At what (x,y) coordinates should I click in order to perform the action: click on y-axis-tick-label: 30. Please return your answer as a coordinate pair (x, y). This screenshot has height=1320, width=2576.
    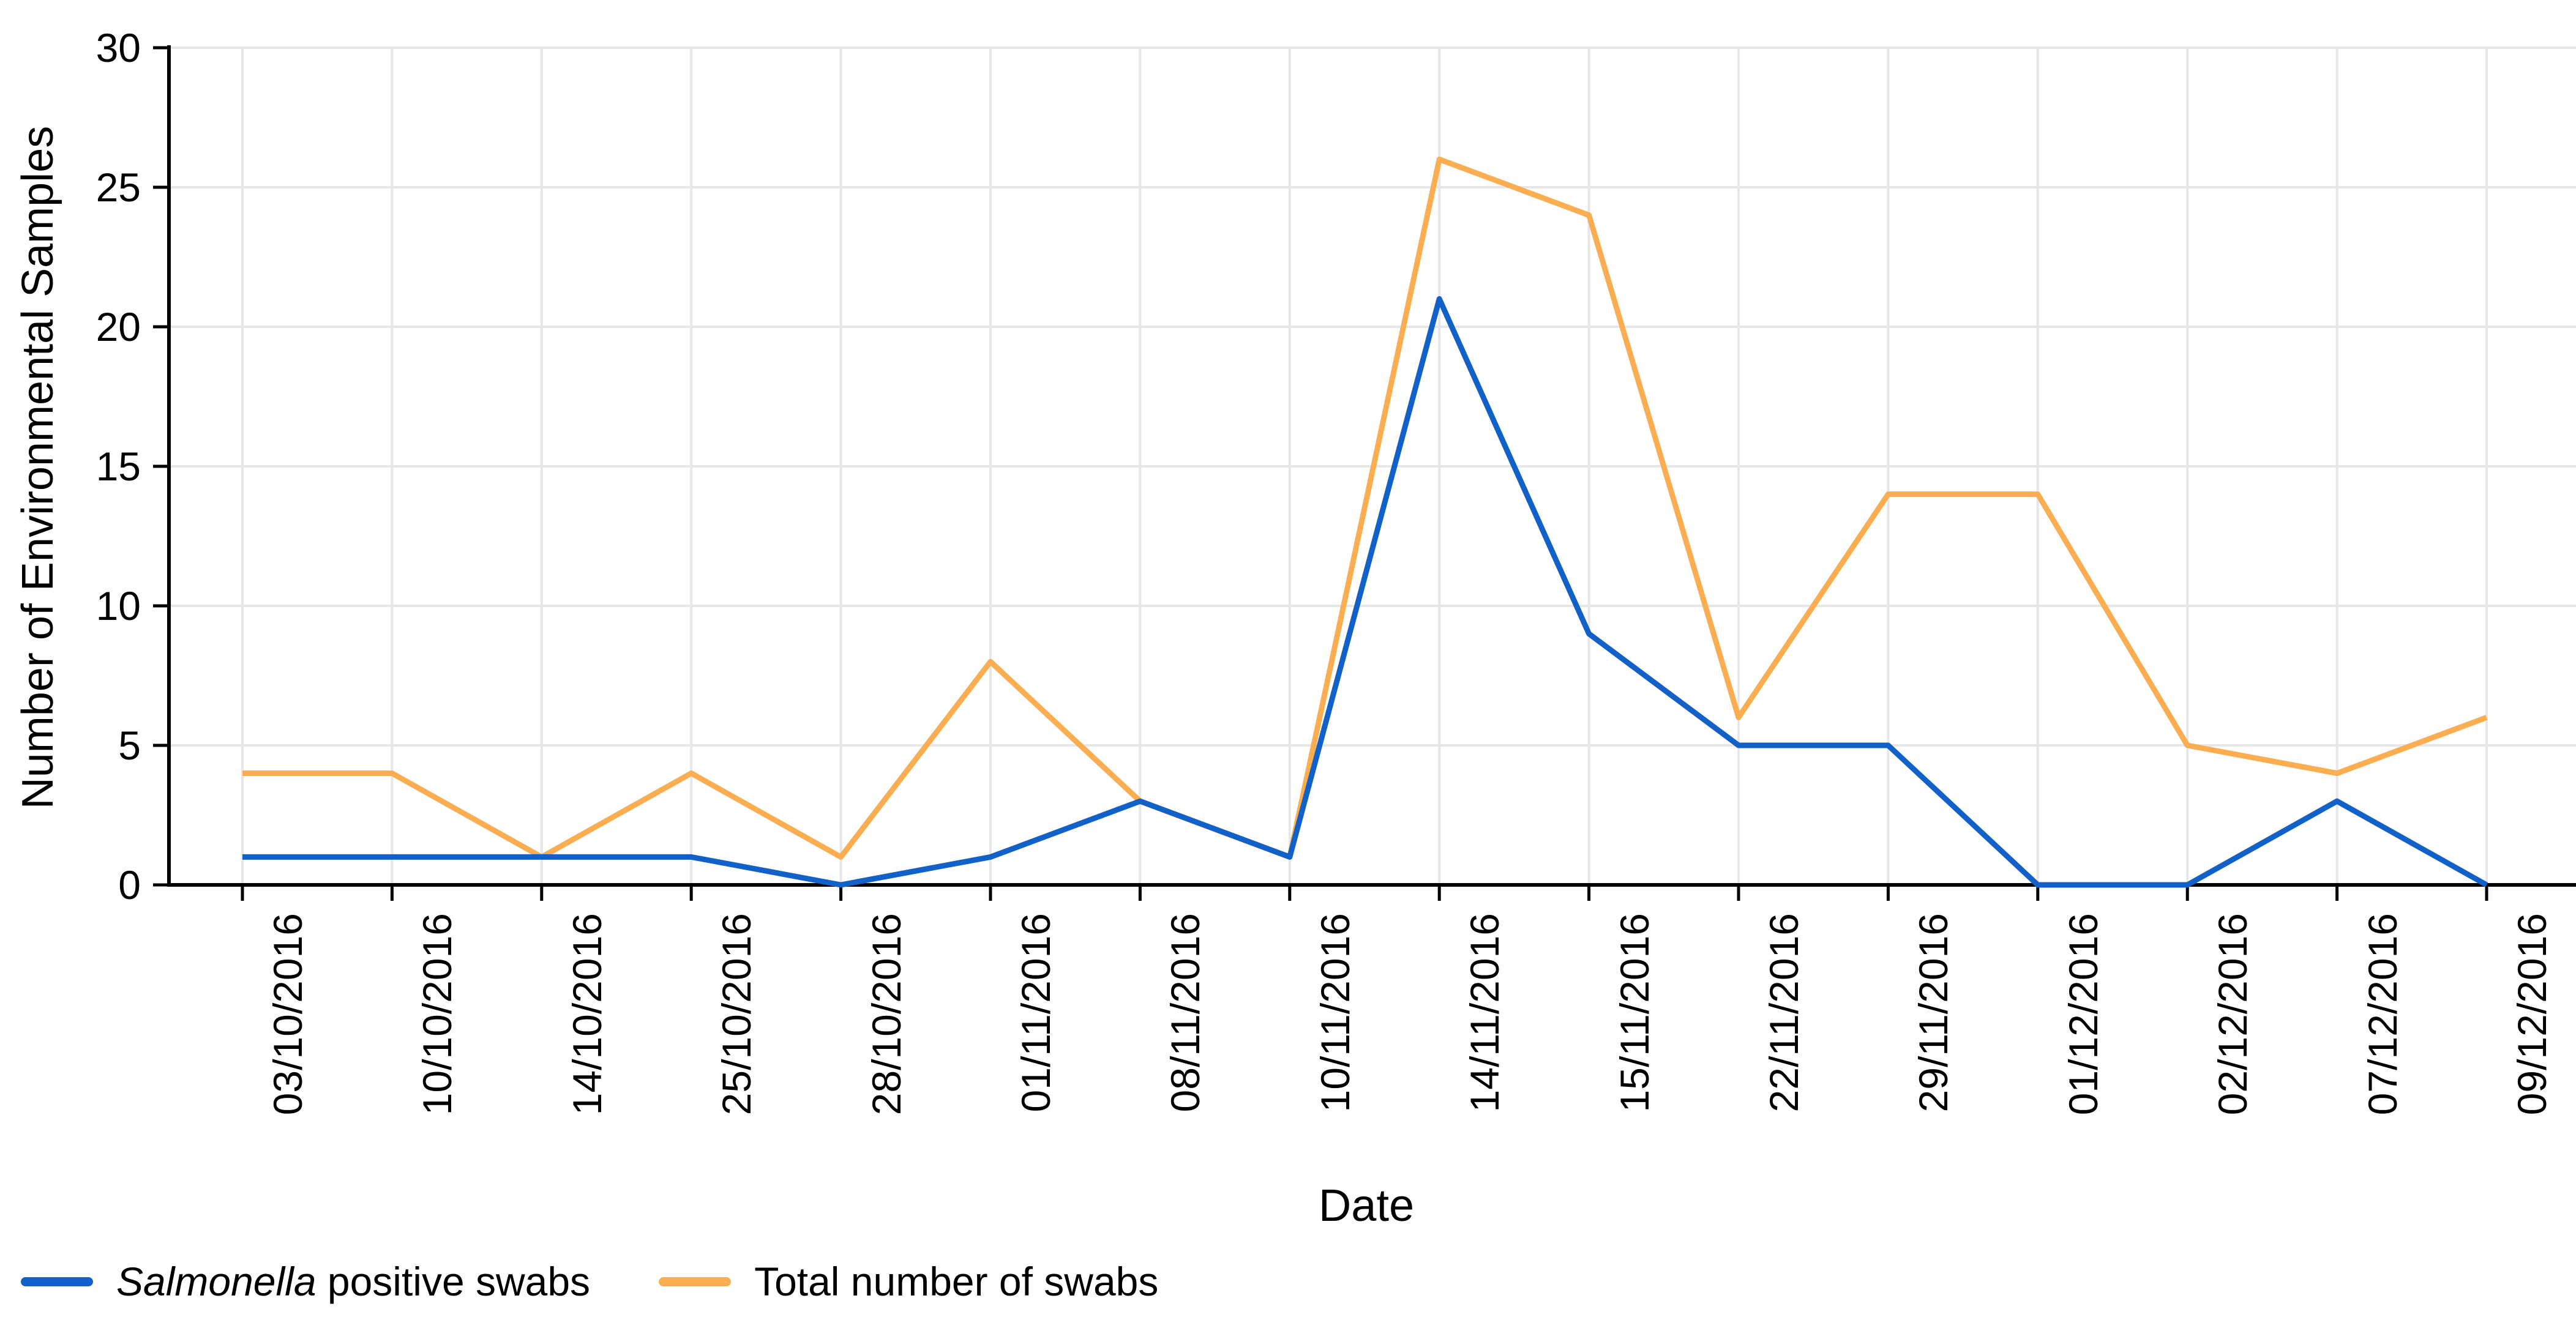
    Looking at the image, I should click on (118, 47).